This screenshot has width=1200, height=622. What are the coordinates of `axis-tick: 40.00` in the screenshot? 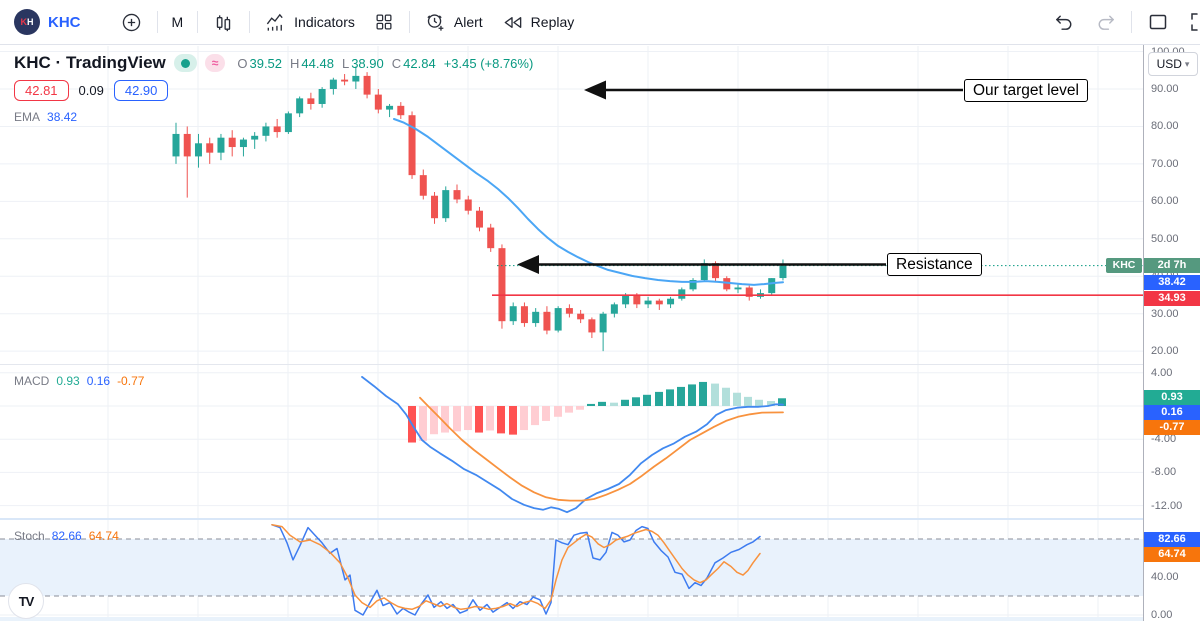 It's located at (1165, 577).